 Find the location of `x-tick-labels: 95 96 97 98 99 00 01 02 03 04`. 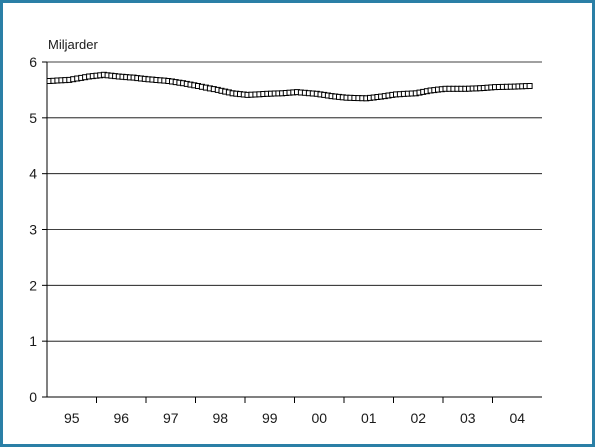

x-tick-labels: 95 96 97 98 99 00 01 02 03 04 is located at coordinates (294, 411).